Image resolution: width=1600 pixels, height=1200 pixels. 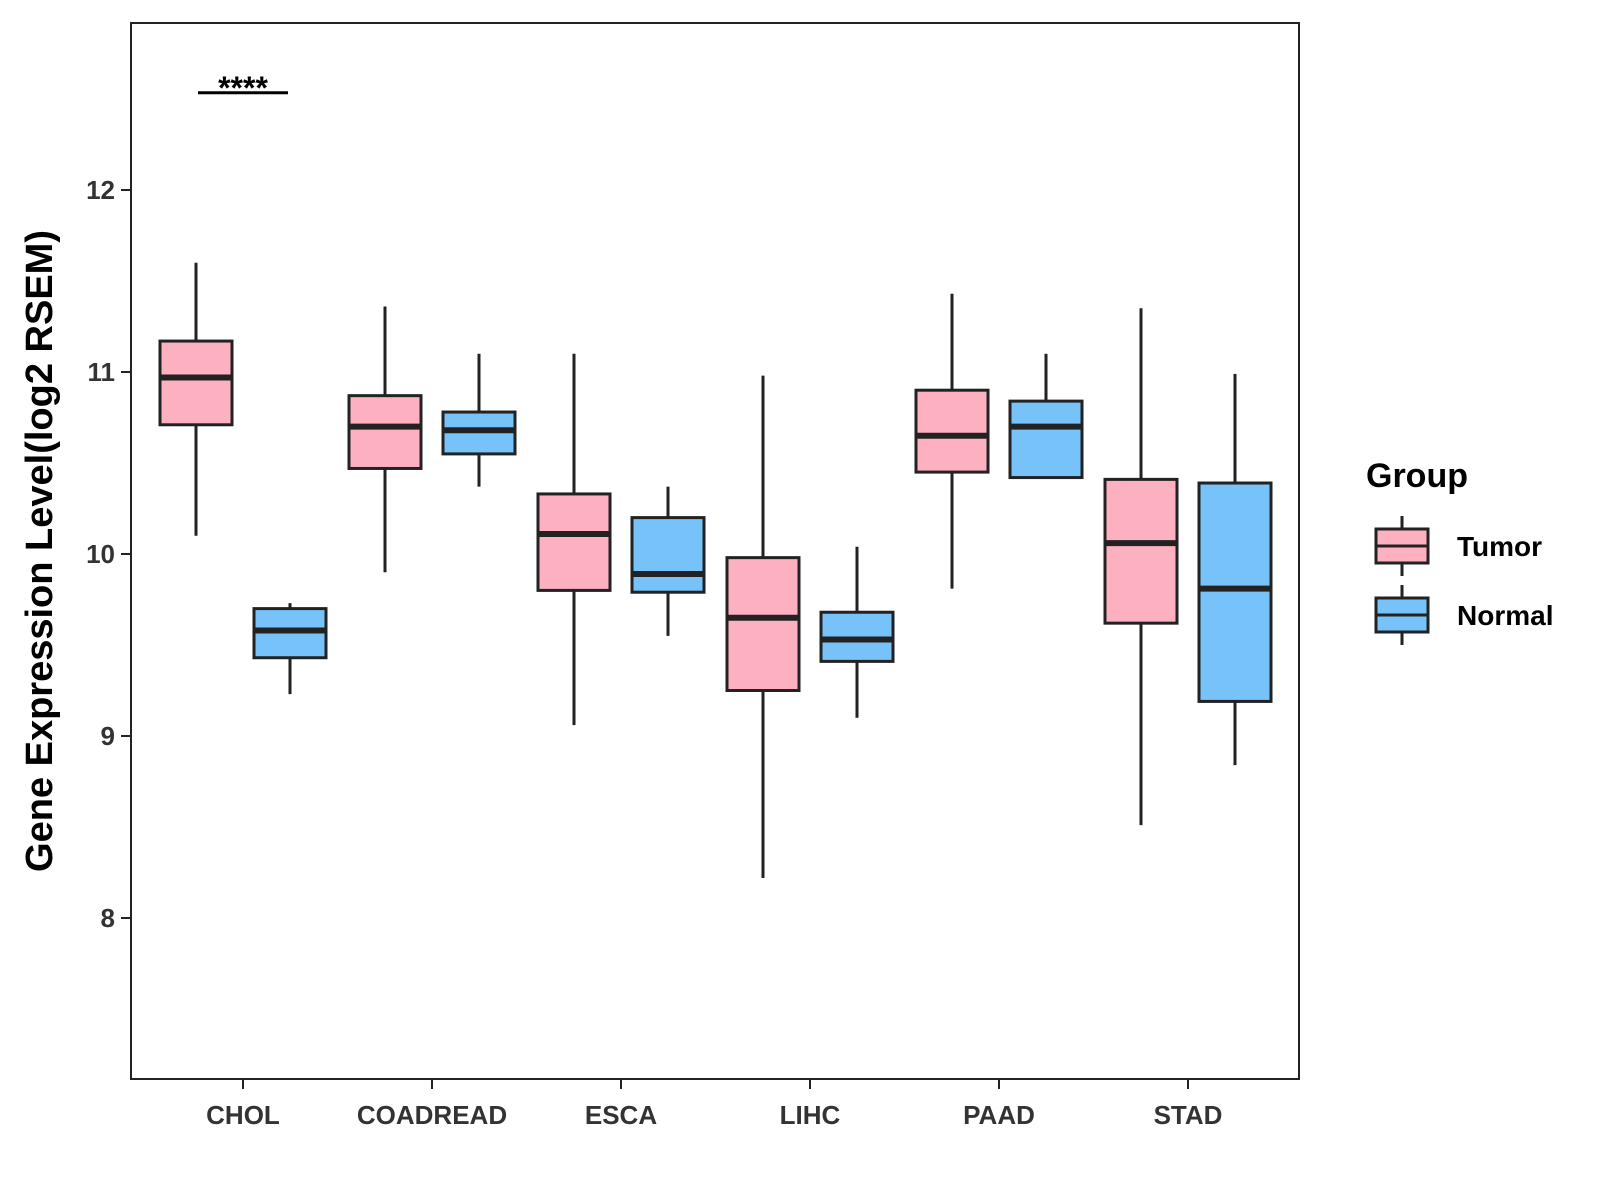 I want to click on box-body-tumor-coadread, so click(x=385, y=432).